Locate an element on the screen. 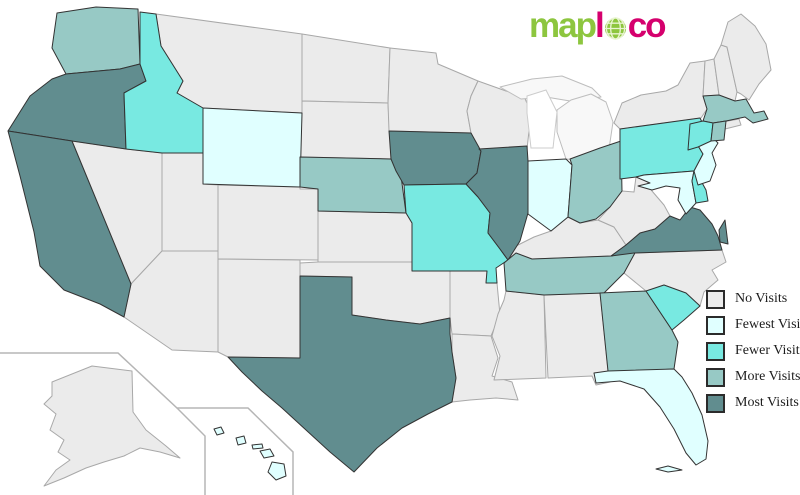 Image resolution: width=800 pixels, height=495 pixels. state-iowa is located at coordinates (435, 158).